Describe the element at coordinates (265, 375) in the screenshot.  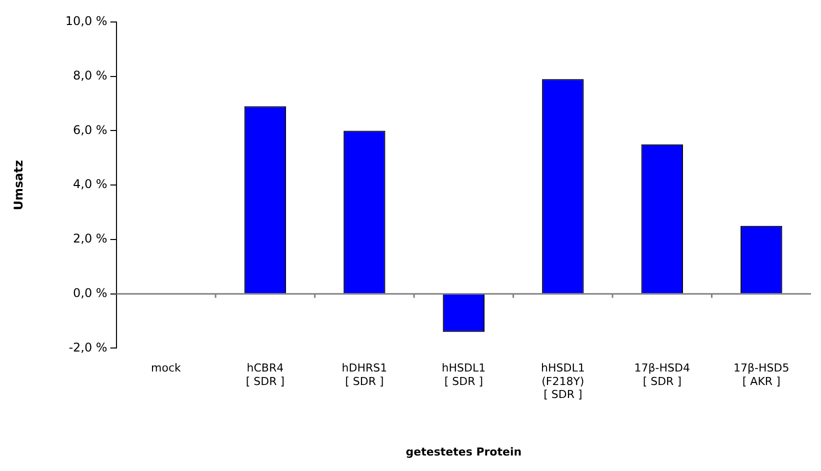
I see `x-tick-label: hCBR4 [ SDR ]` at that location.